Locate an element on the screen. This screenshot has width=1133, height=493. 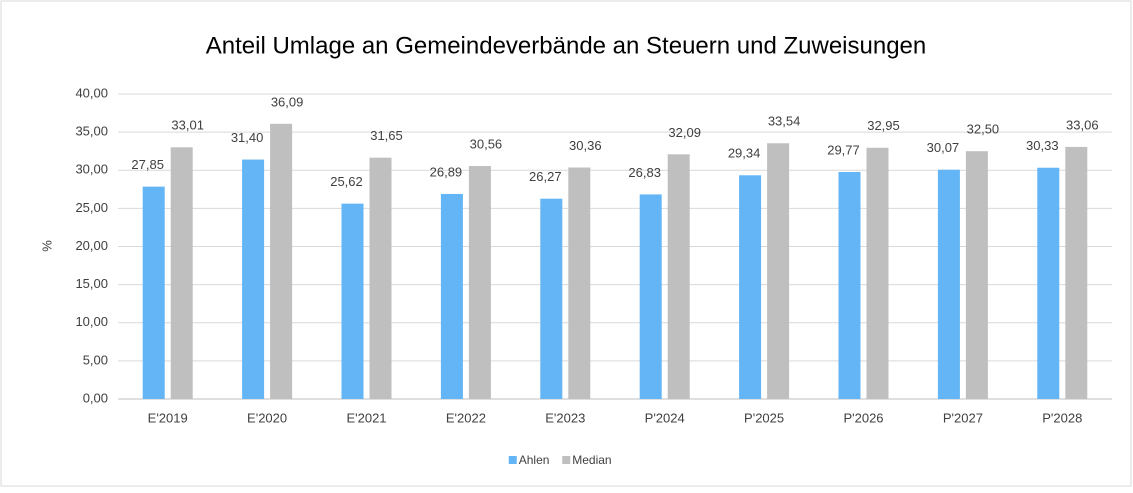
y-tick-label: 5,00 is located at coordinates (95, 359).